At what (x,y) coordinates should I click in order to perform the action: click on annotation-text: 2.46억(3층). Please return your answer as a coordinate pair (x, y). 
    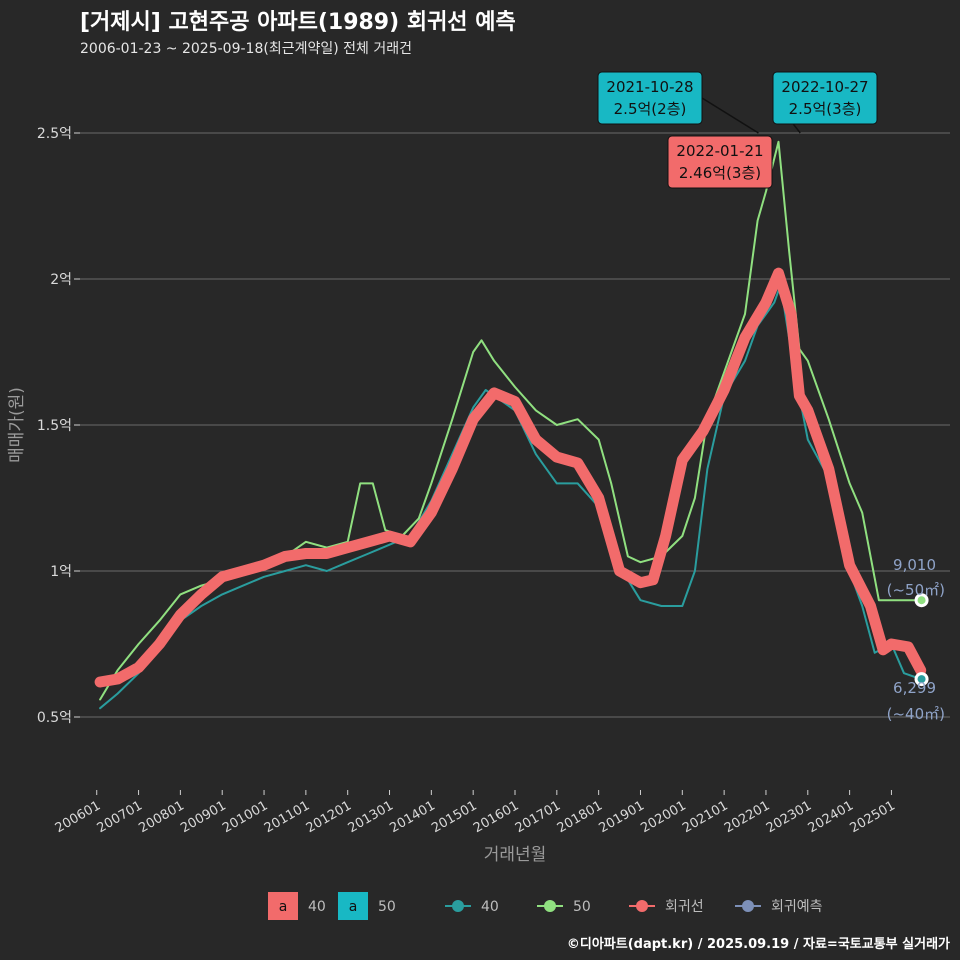
    Looking at the image, I should click on (720, 173).